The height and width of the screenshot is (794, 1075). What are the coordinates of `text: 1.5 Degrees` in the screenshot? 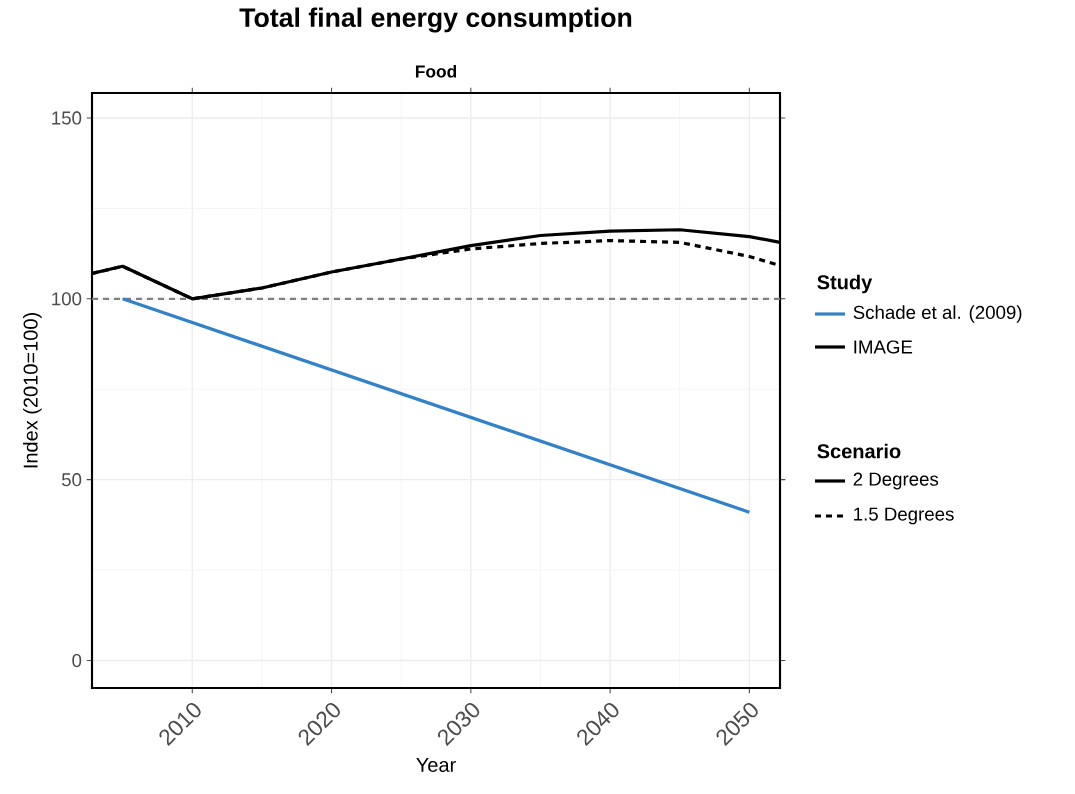 It's located at (904, 516).